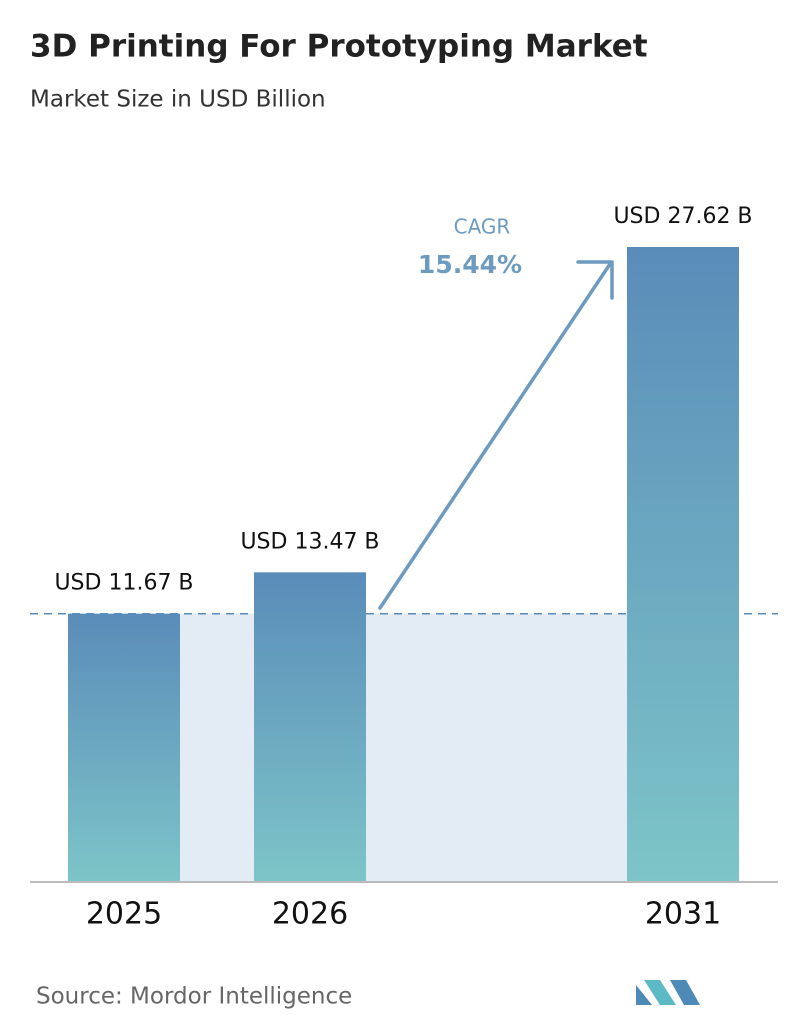  What do you see at coordinates (595, 280) in the screenshot?
I see `arrow-head` at bounding box center [595, 280].